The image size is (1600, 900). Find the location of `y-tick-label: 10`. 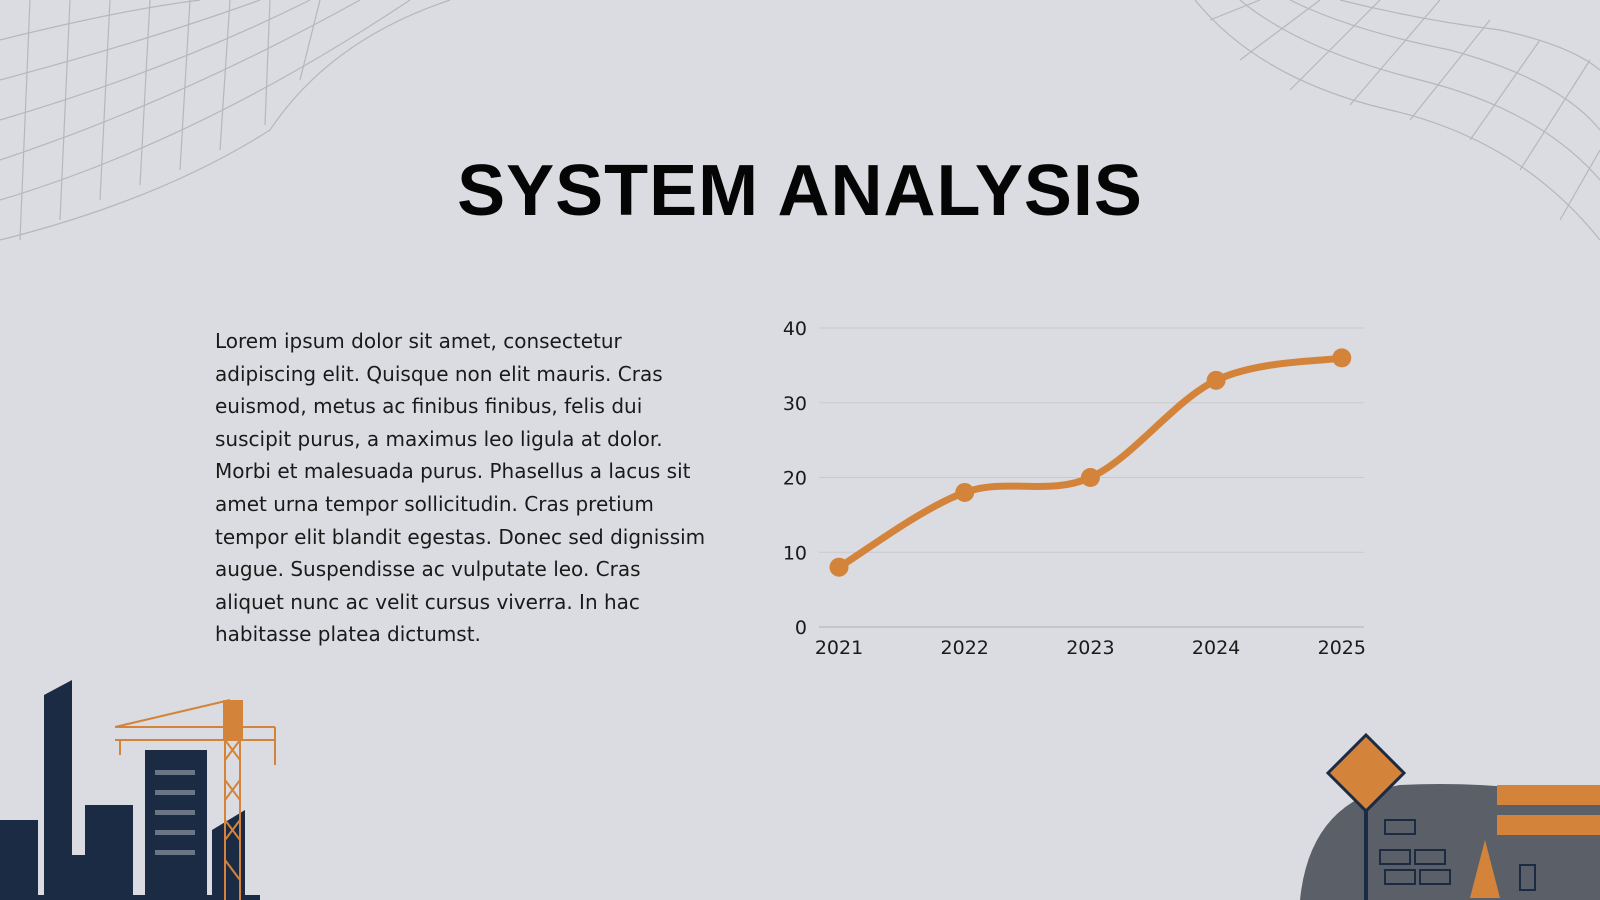

y-tick-label: 10 is located at coordinates (795, 553).